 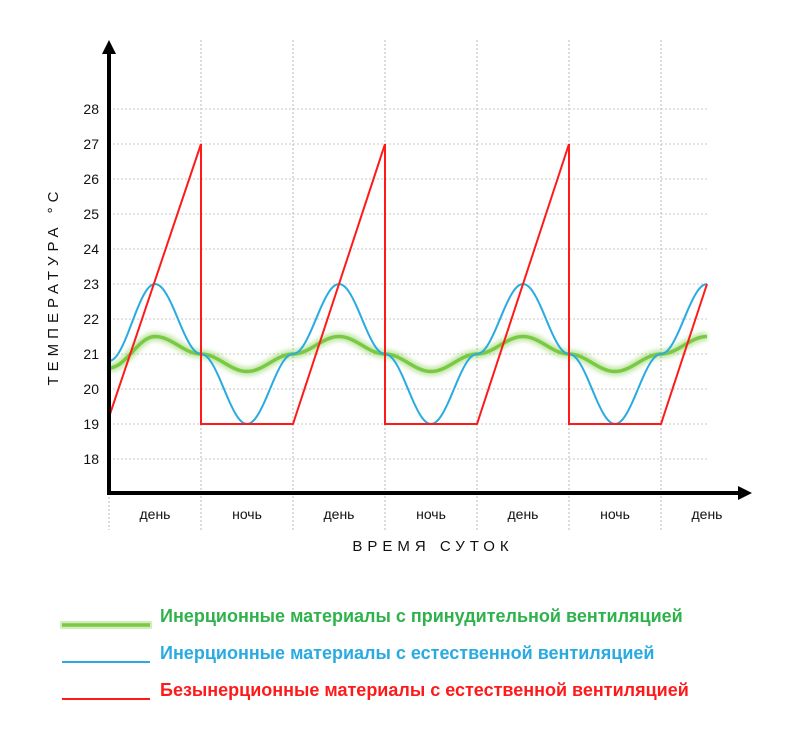 What do you see at coordinates (91, 354) in the screenshot?
I see `y-tick-label: 21` at bounding box center [91, 354].